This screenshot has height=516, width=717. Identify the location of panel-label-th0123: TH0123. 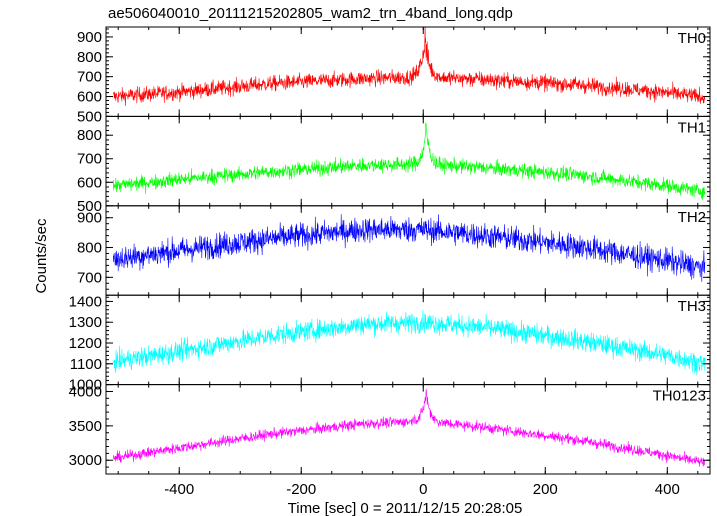
(679, 396).